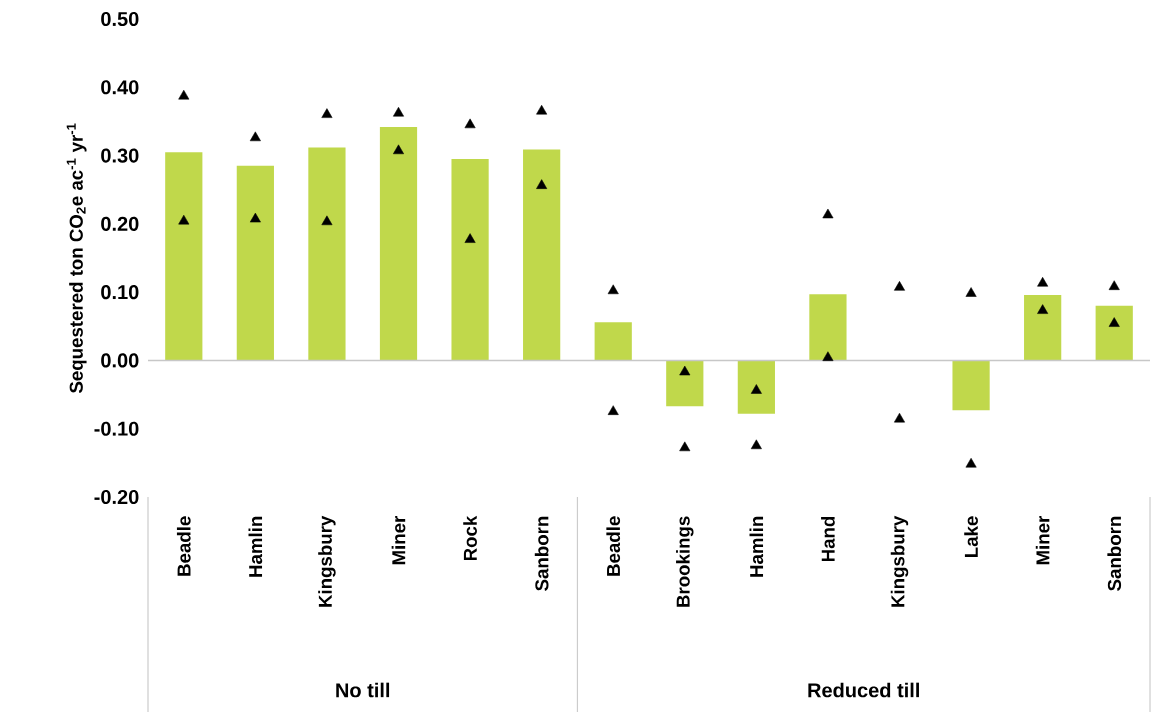 The height and width of the screenshot is (715, 1156). I want to click on y-tick-label: 0.40, so click(120, 87).